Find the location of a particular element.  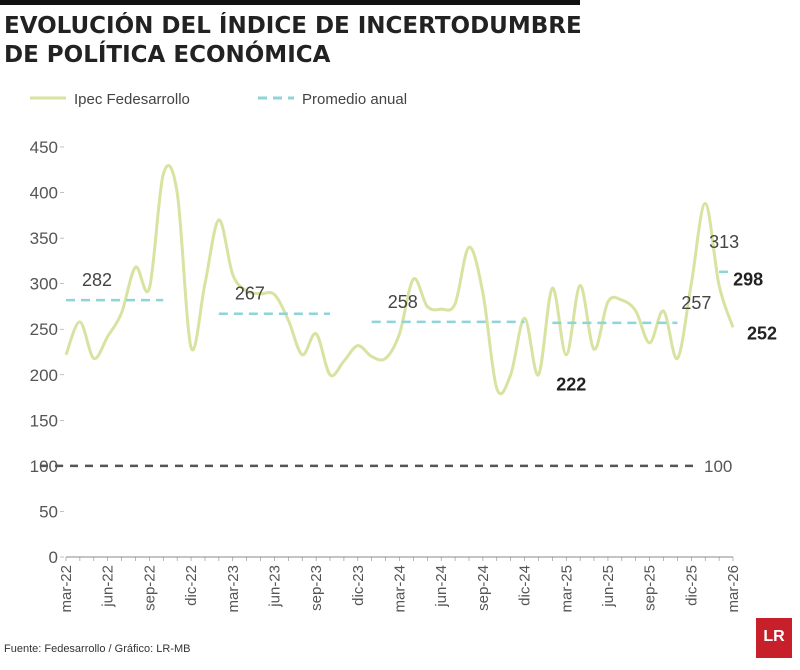

logo-box is located at coordinates (774, 638).